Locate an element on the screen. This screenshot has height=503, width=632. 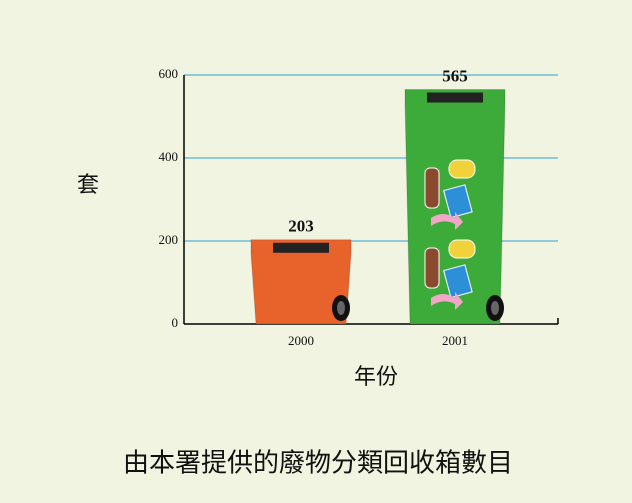
y-tick-label: 0 is located at coordinates (175, 322).